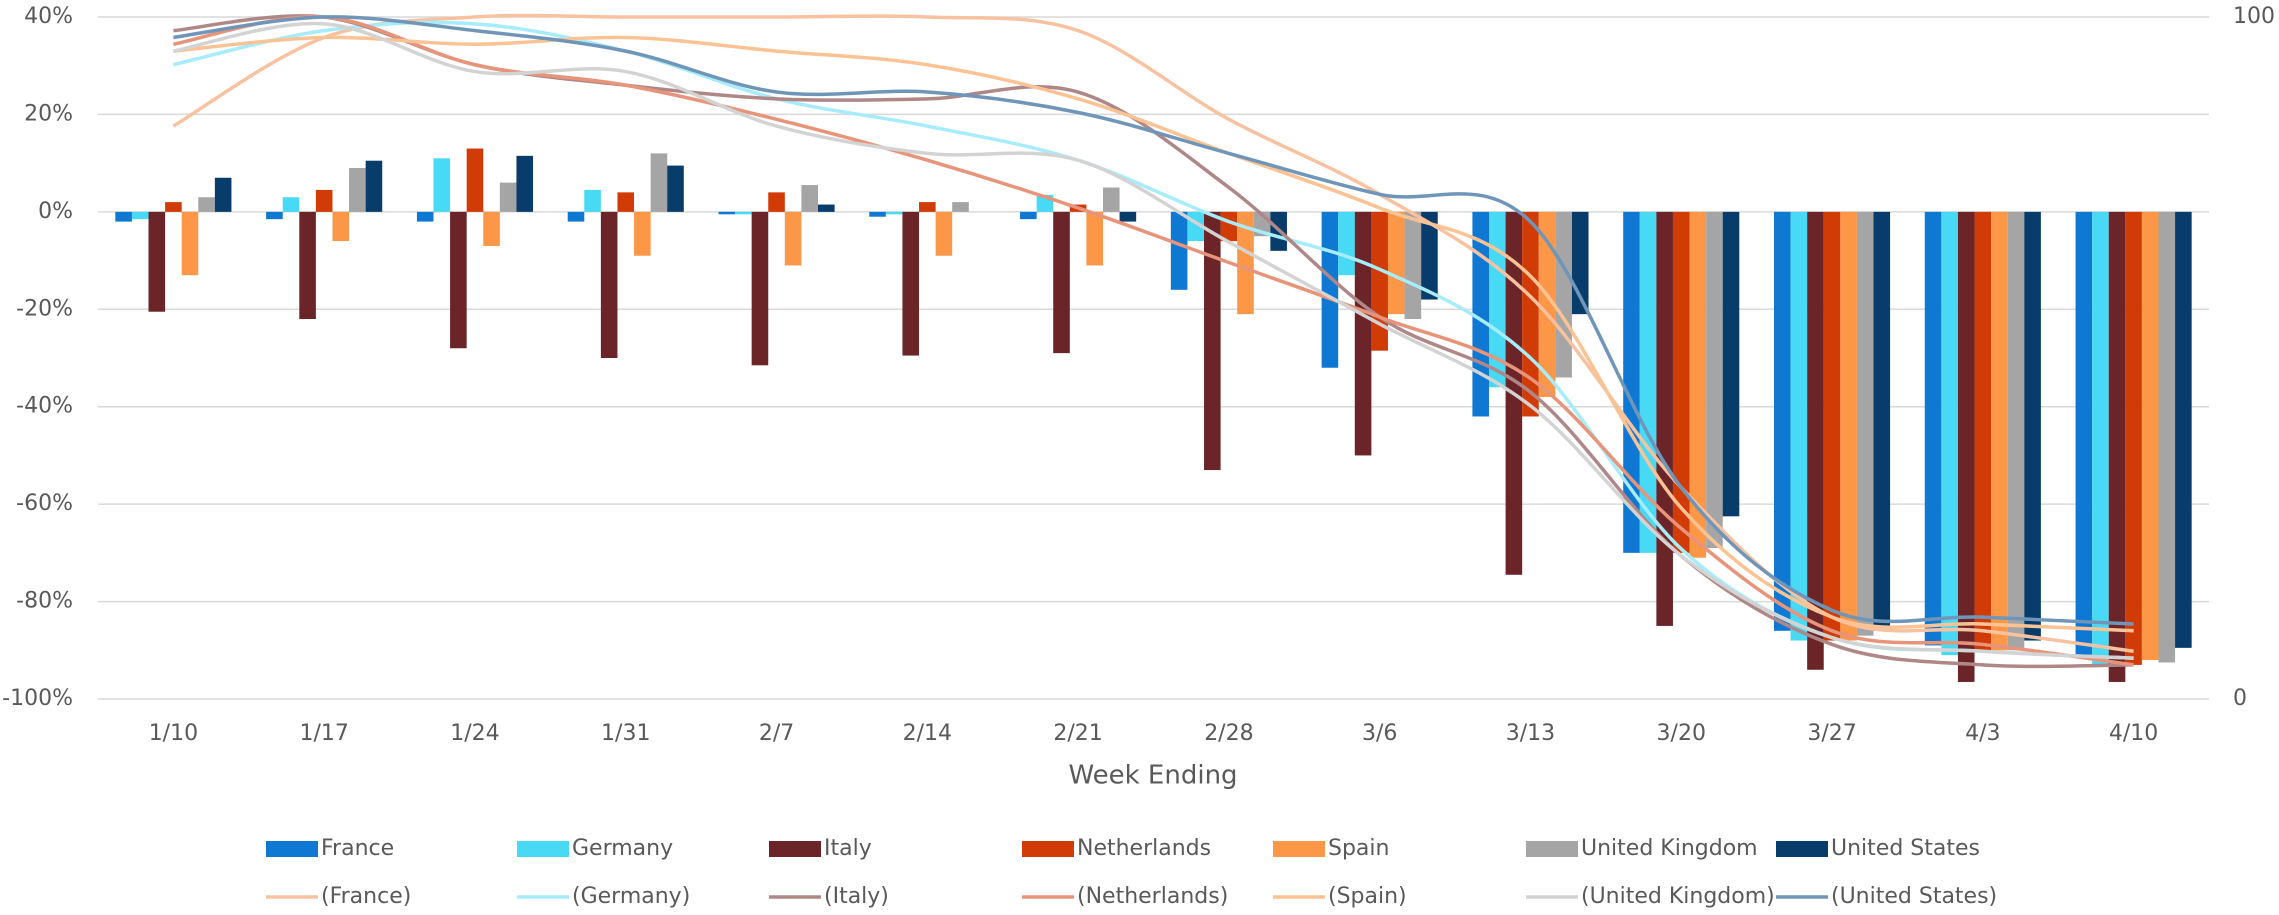 This screenshot has height=915, width=2279. What do you see at coordinates (366, 896) in the screenshot?
I see `legend-label: (France)` at bounding box center [366, 896].